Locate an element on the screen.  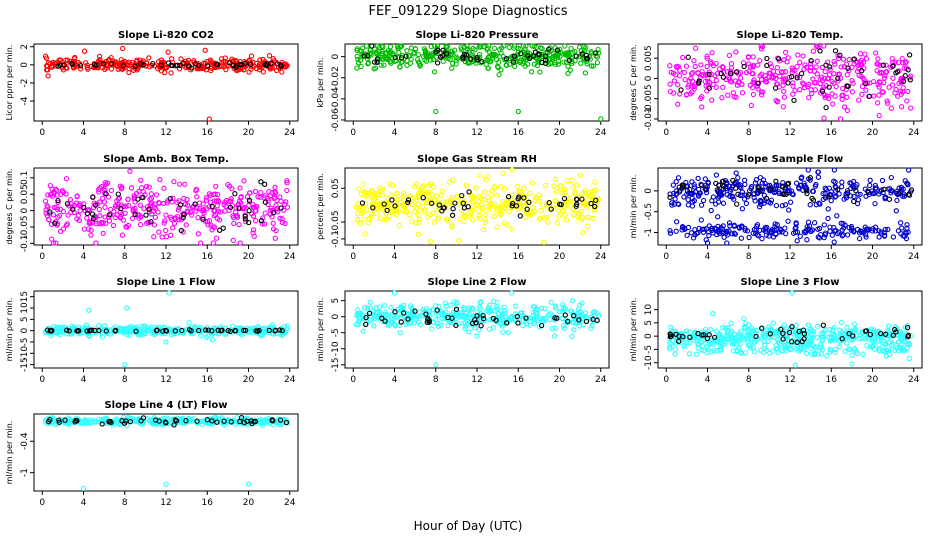
y-tick-label: 0 is located at coordinates (649, 336).